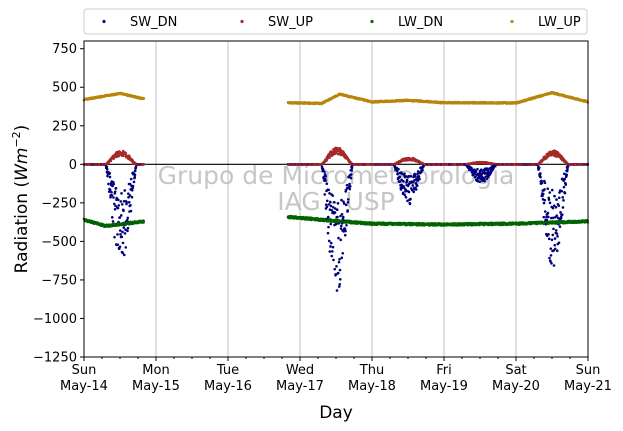 The height and width of the screenshot is (431, 623). What do you see at coordinates (336, 201) in the screenshot?
I see `watermark-line-2: IAG - USP` at bounding box center [336, 201].